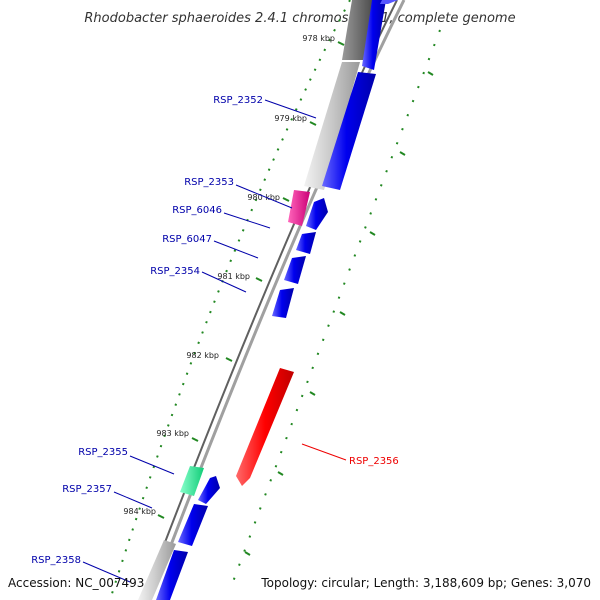 The height and width of the screenshot is (600, 600). Describe the element at coordinates (76, 583) in the screenshot. I see `accession-label: Accession: NC_007493` at that location.